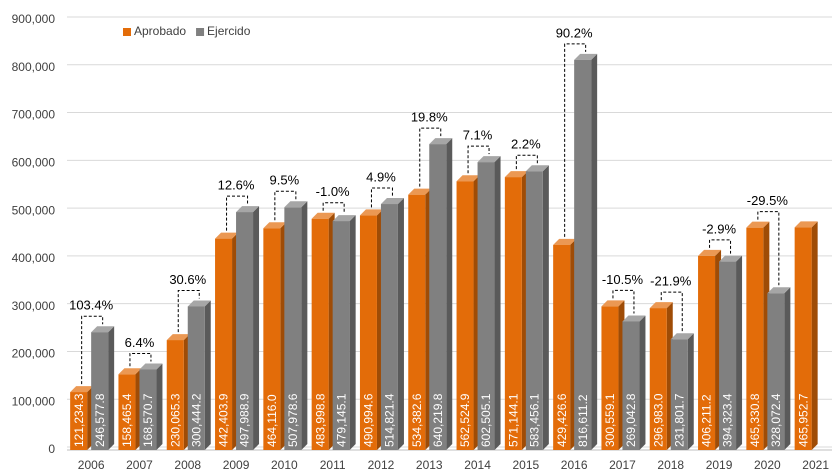 The height and width of the screenshot is (474, 835). Describe the element at coordinates (728, 420) in the screenshot. I see `value-label: 394,323.4` at that location.